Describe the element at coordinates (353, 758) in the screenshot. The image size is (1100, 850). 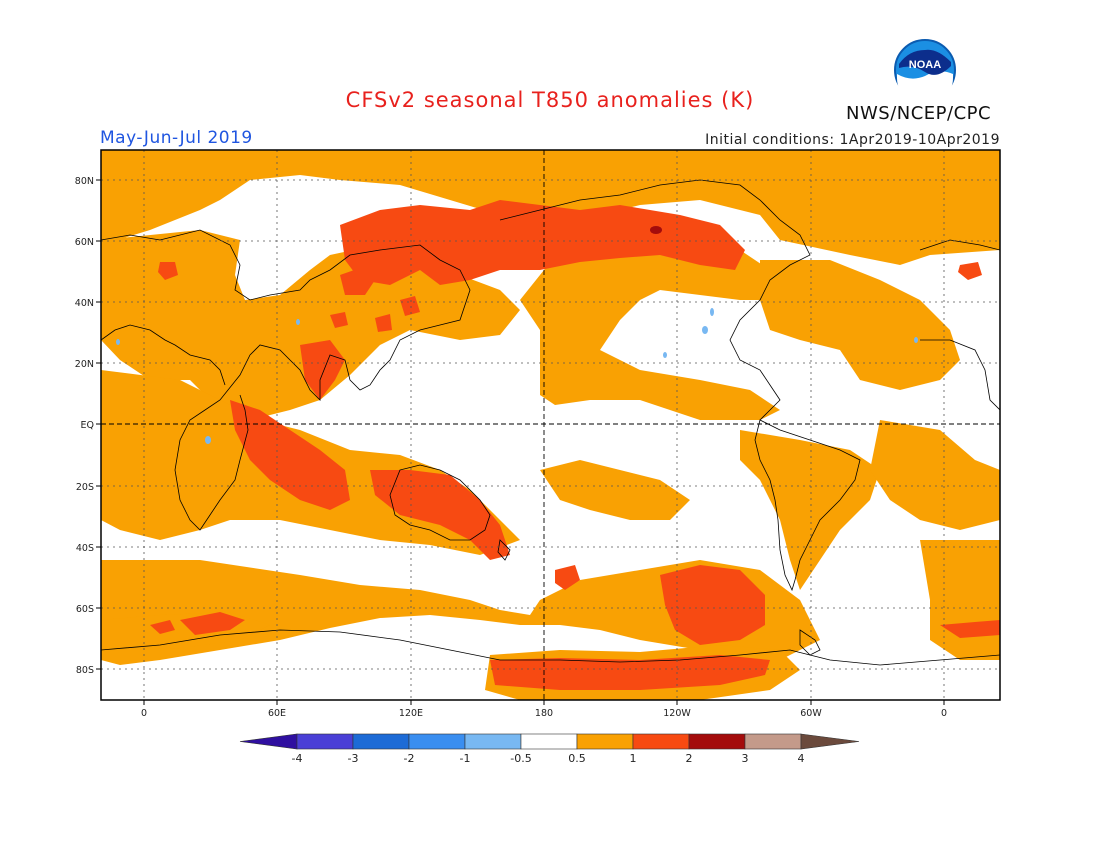
I see `colorbar-label: -3` at that location.